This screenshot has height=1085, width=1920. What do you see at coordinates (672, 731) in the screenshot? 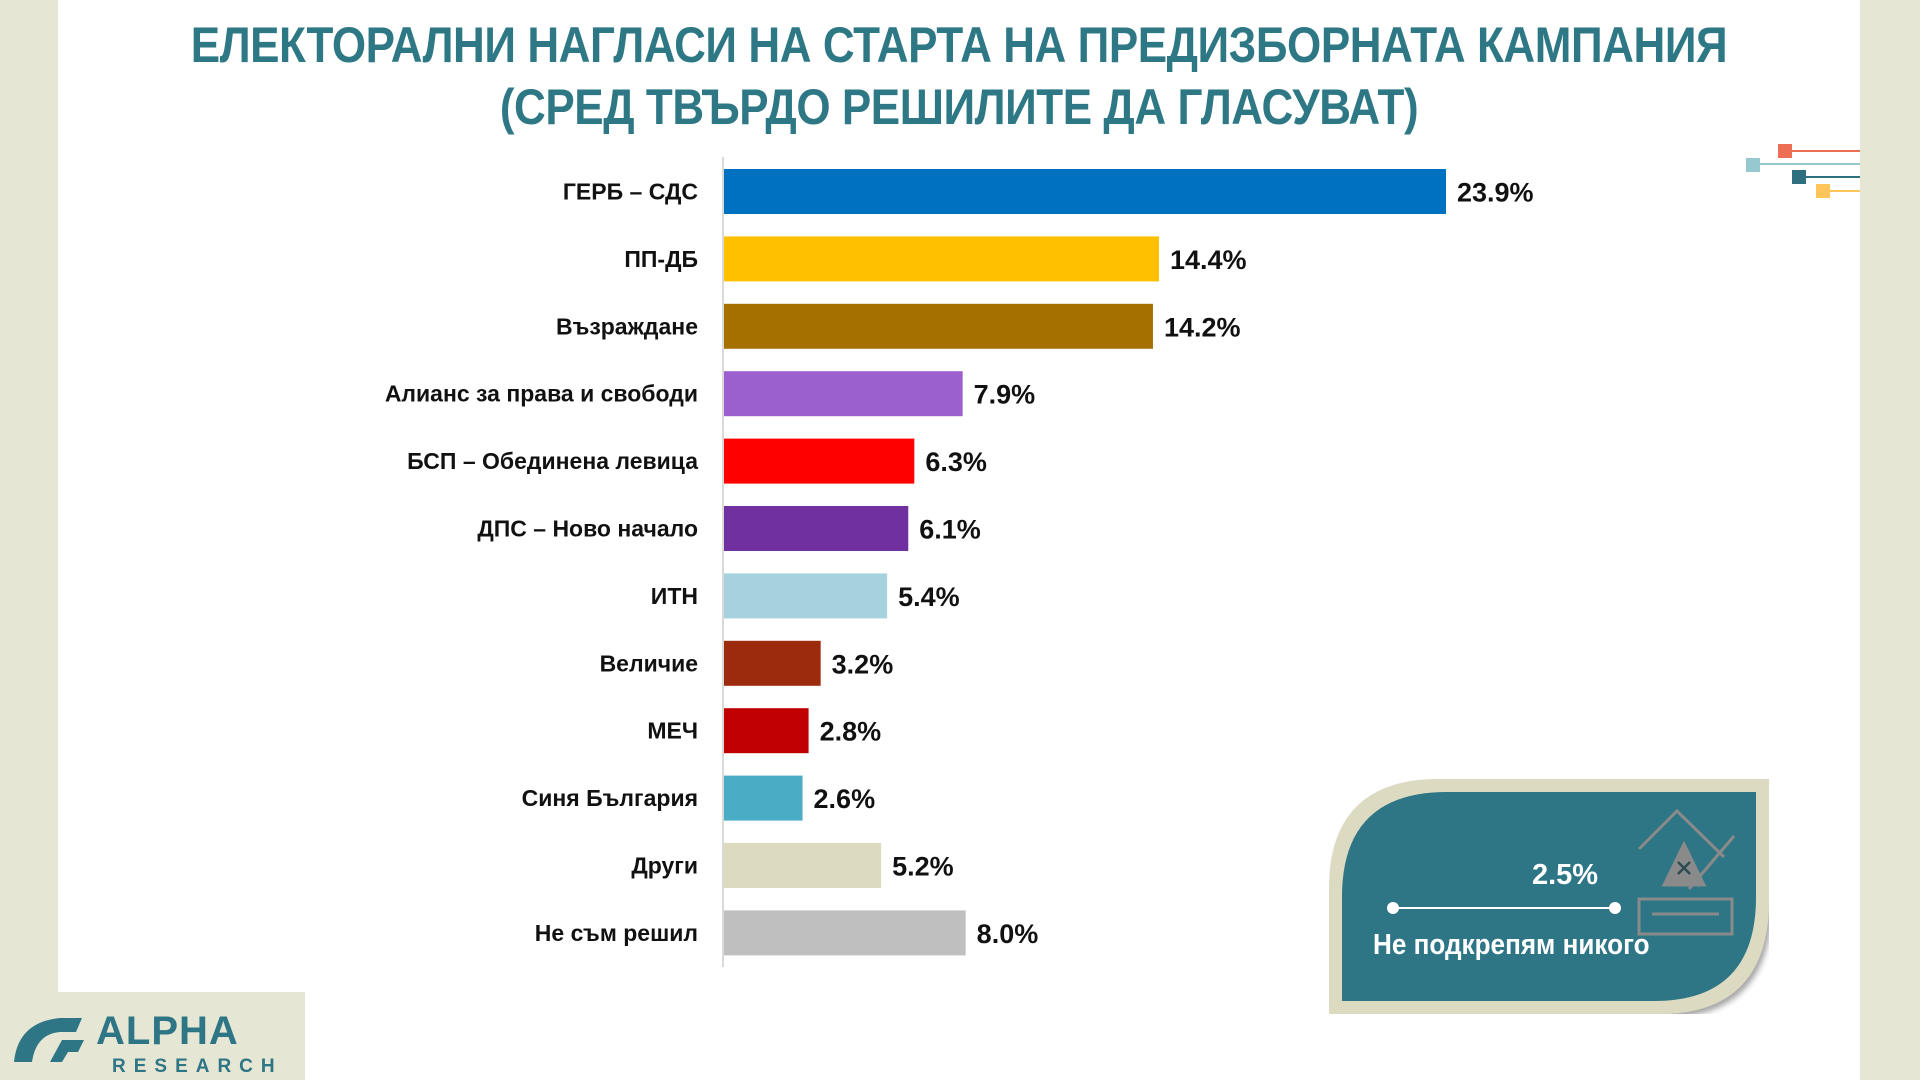
I see `category-label: МЕЧ` at bounding box center [672, 731].